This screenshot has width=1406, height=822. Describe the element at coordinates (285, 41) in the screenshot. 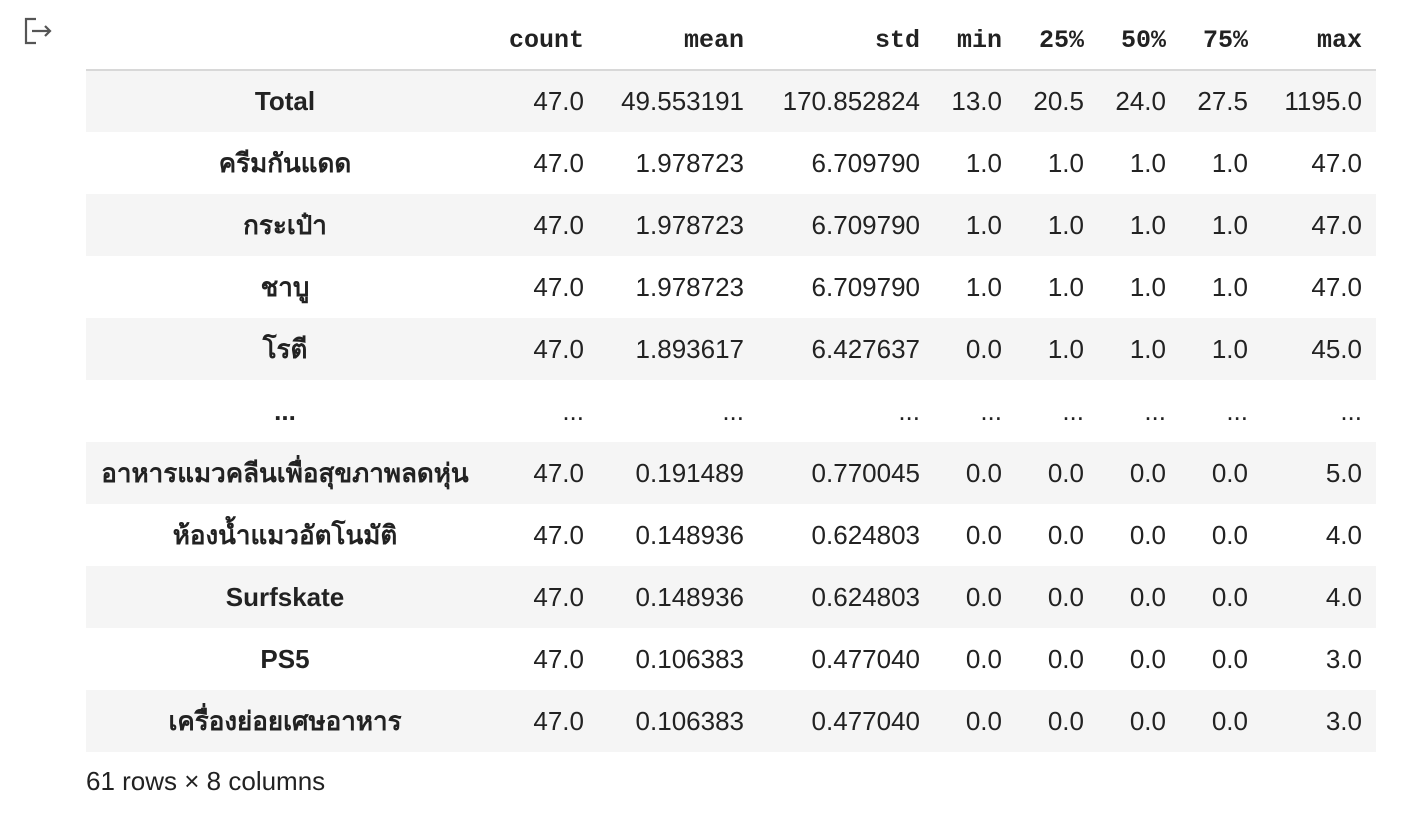

I see `column-header-index` at that location.